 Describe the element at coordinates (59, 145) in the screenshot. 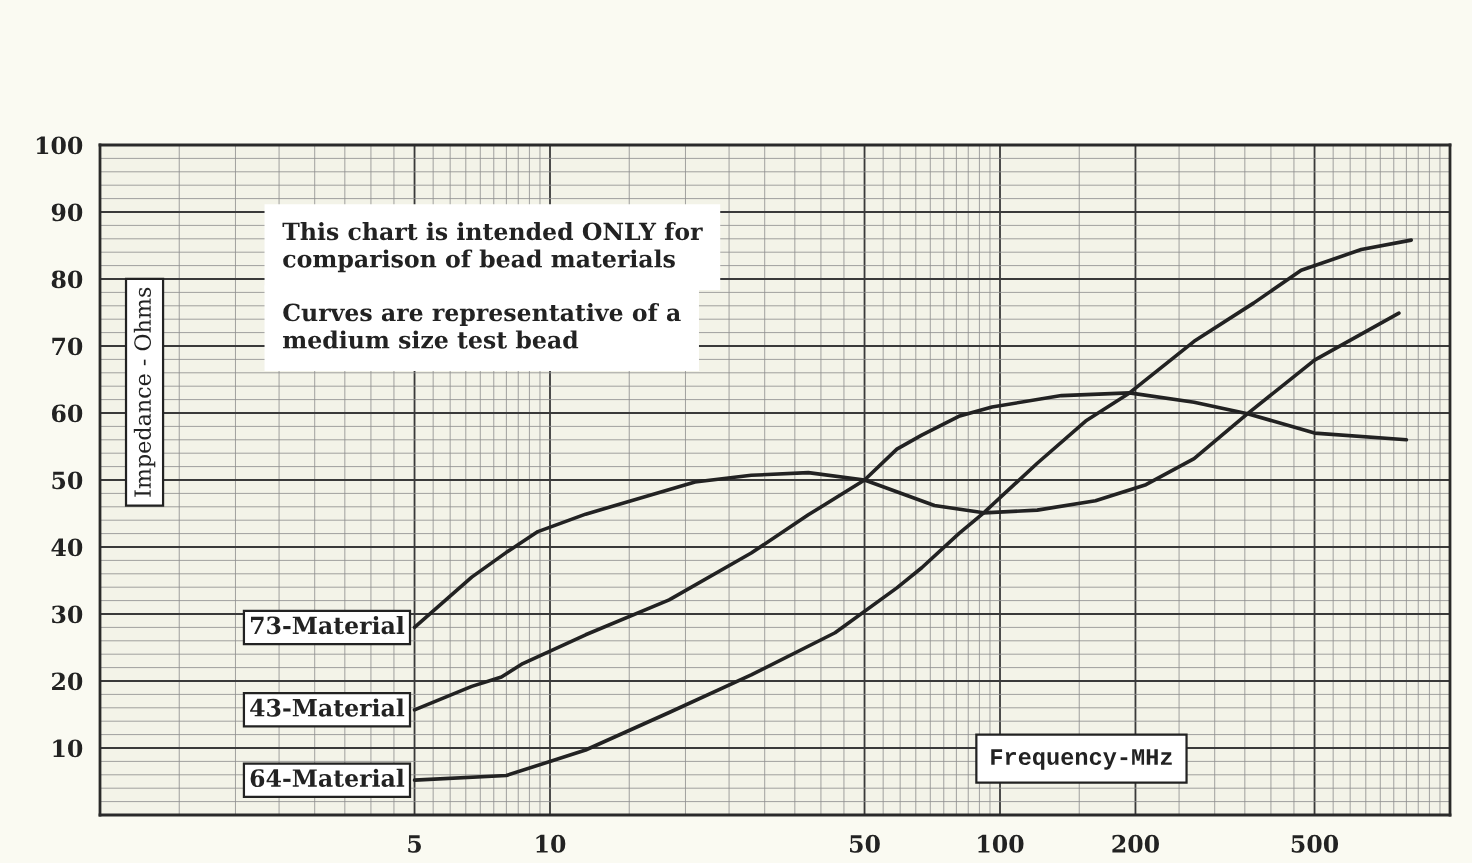

I see `y-tick-label: 100` at that location.